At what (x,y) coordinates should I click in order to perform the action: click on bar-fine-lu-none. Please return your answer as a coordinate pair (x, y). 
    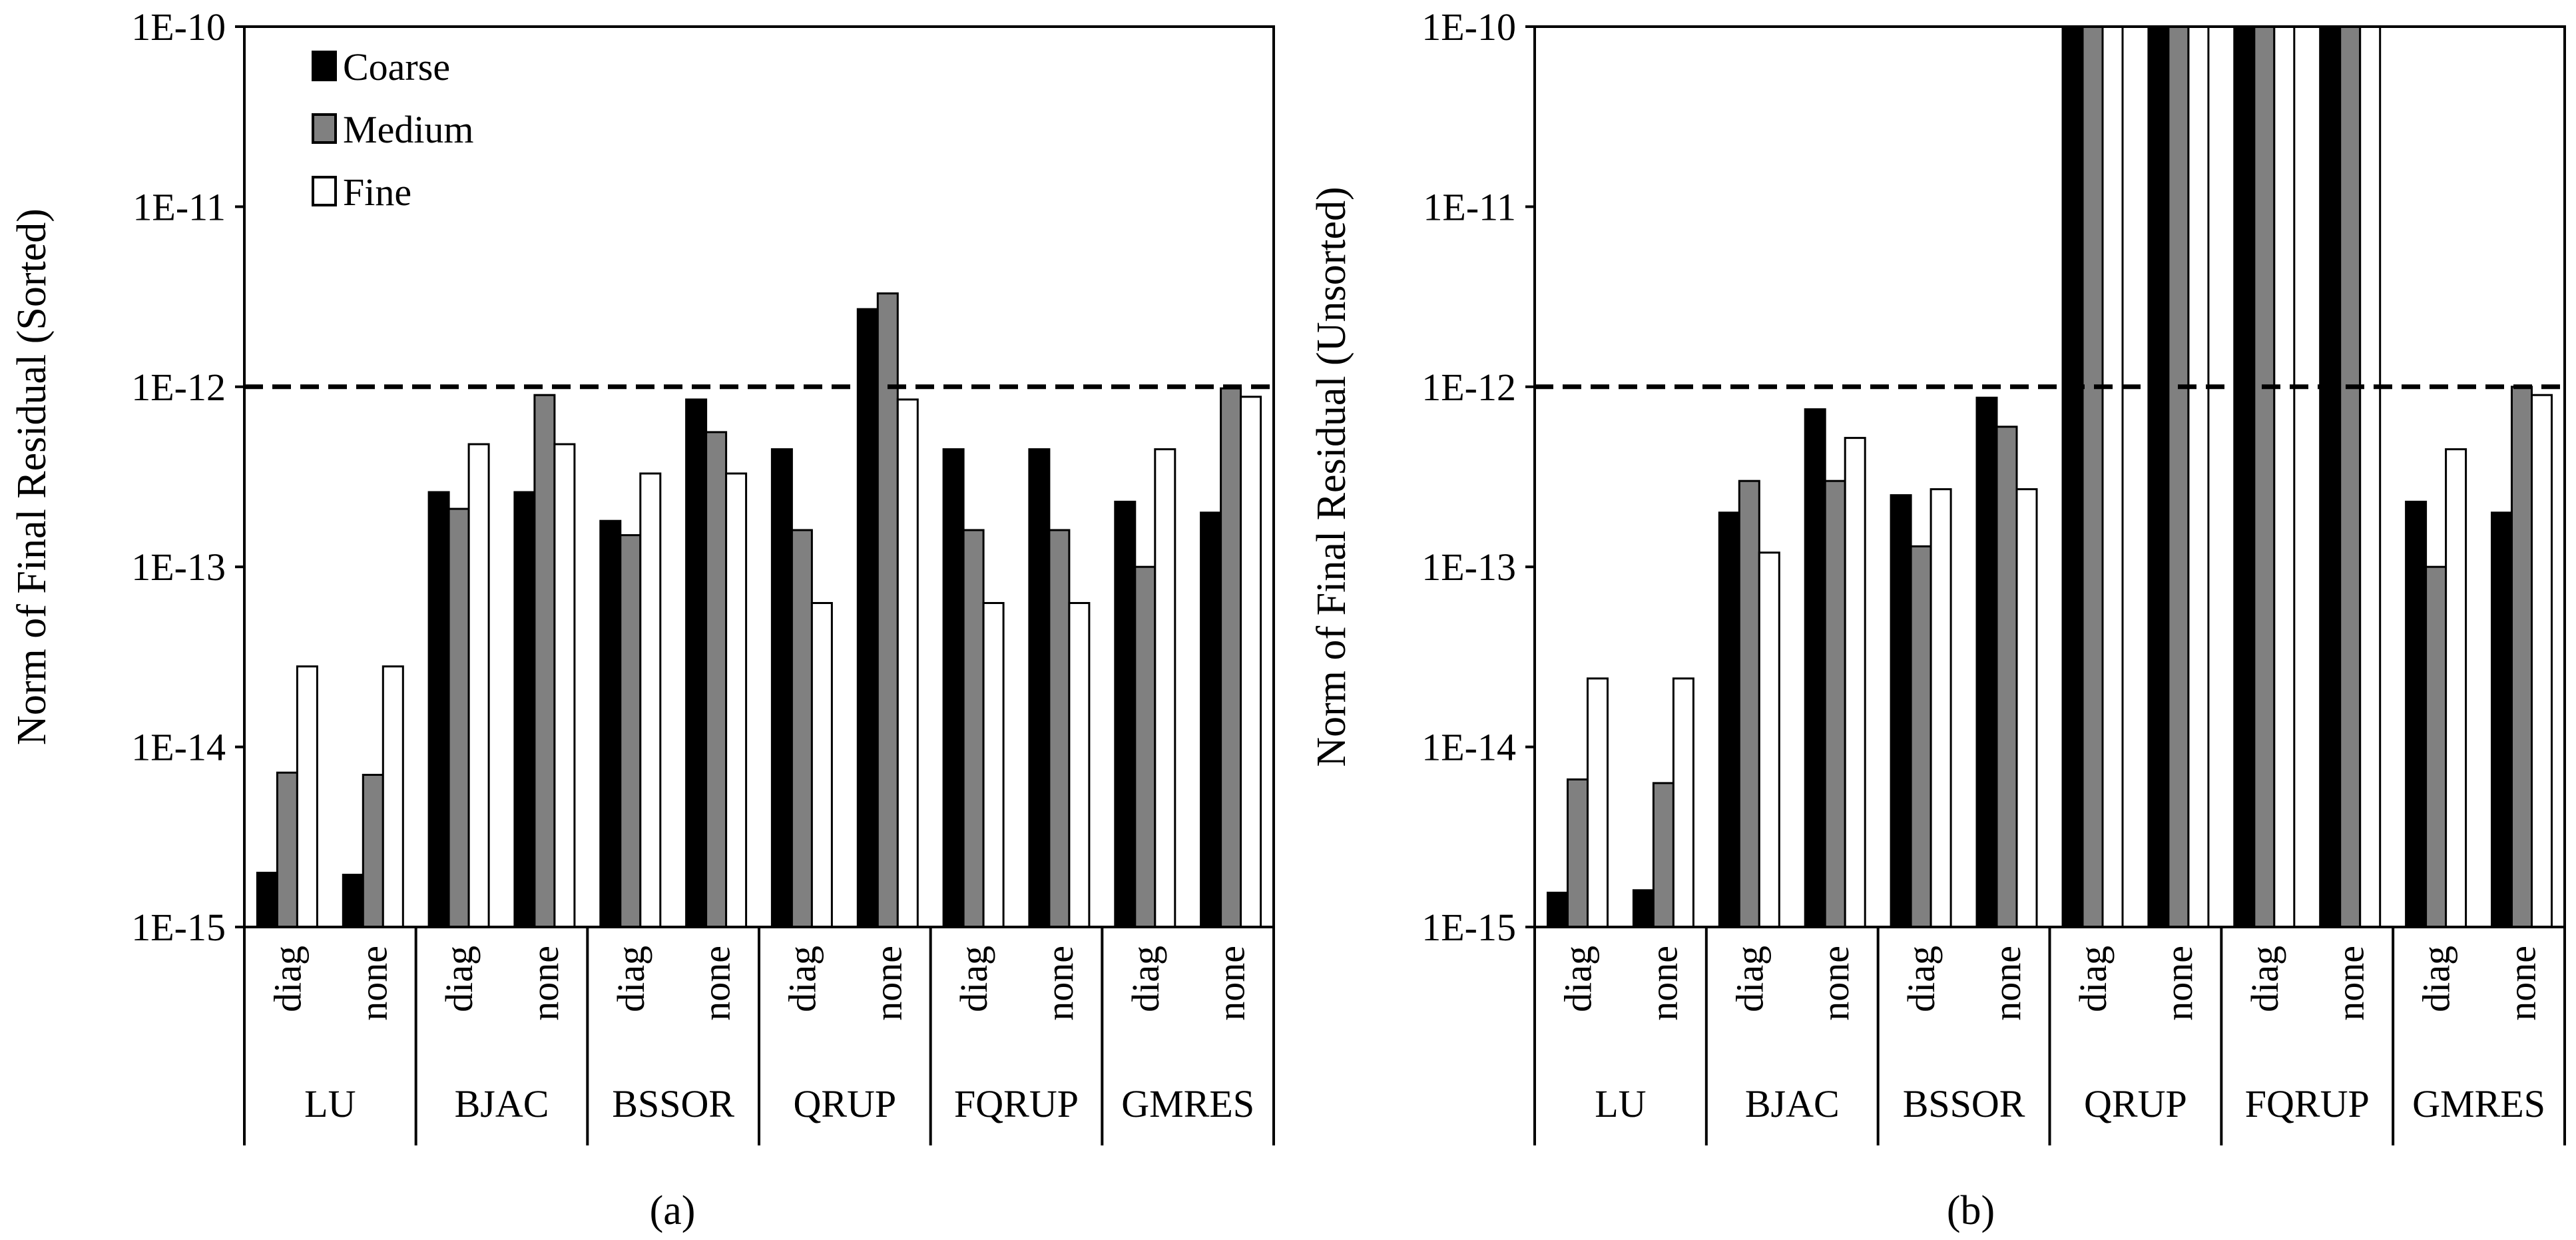
    Looking at the image, I should click on (1683, 803).